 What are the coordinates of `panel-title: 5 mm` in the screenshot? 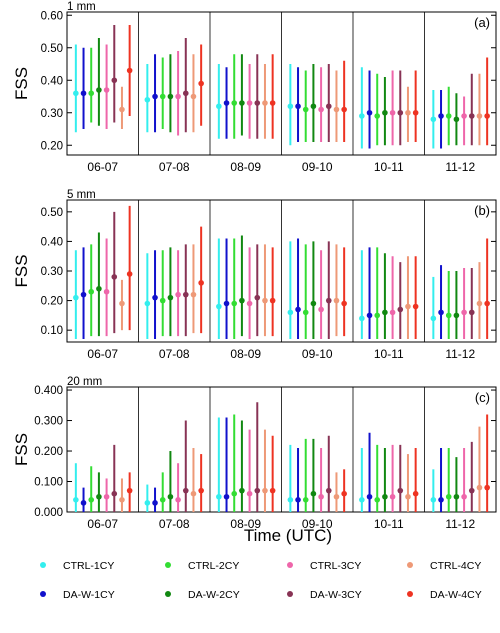 It's located at (81, 195).